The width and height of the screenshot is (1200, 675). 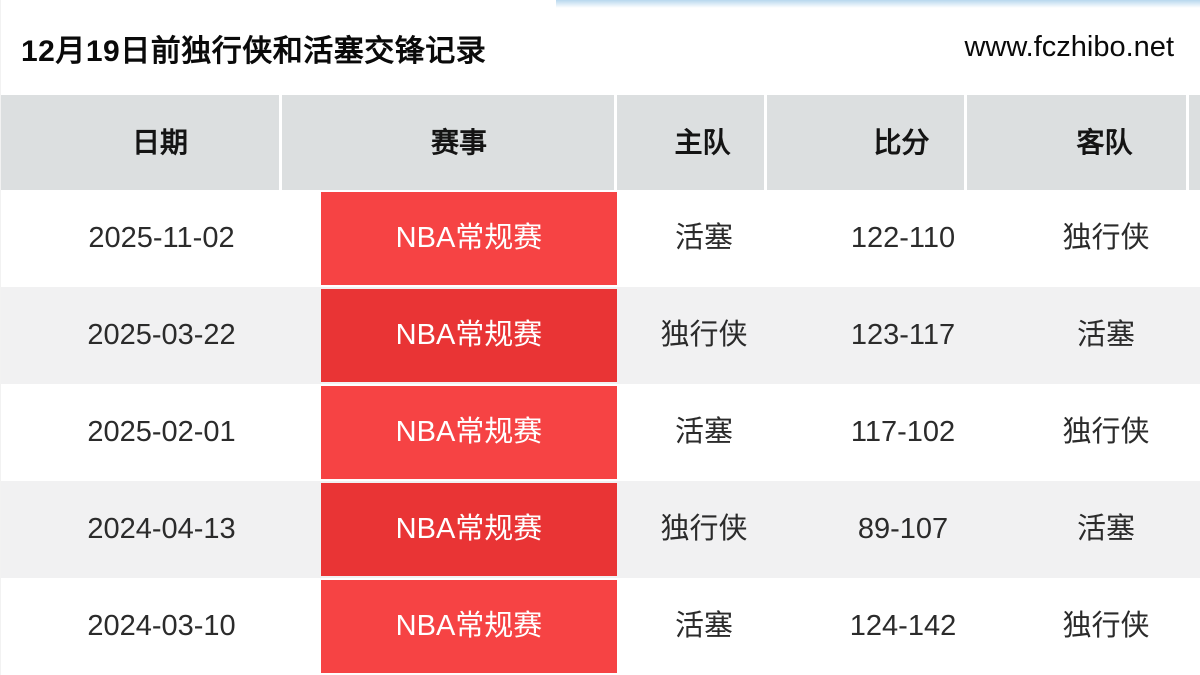 I want to click on col-header-score: 比分, so click(x=867, y=142).